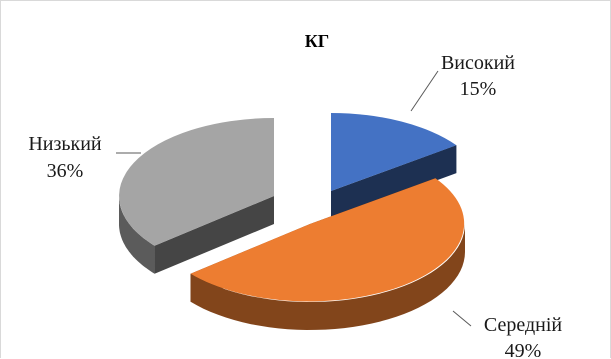  I want to click on slice-low-top, so click(196, 182).